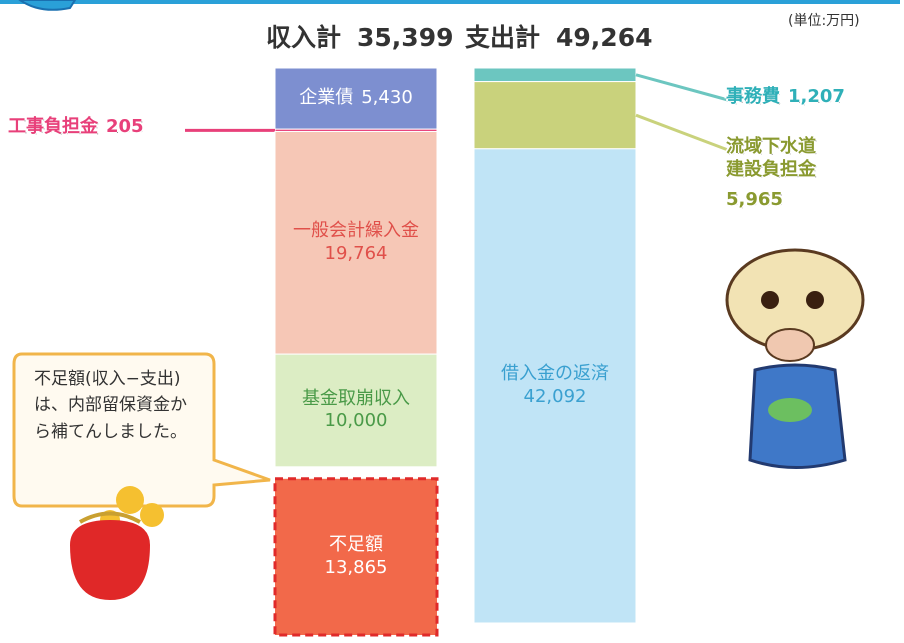  I want to click on mascot, so click(795, 358).